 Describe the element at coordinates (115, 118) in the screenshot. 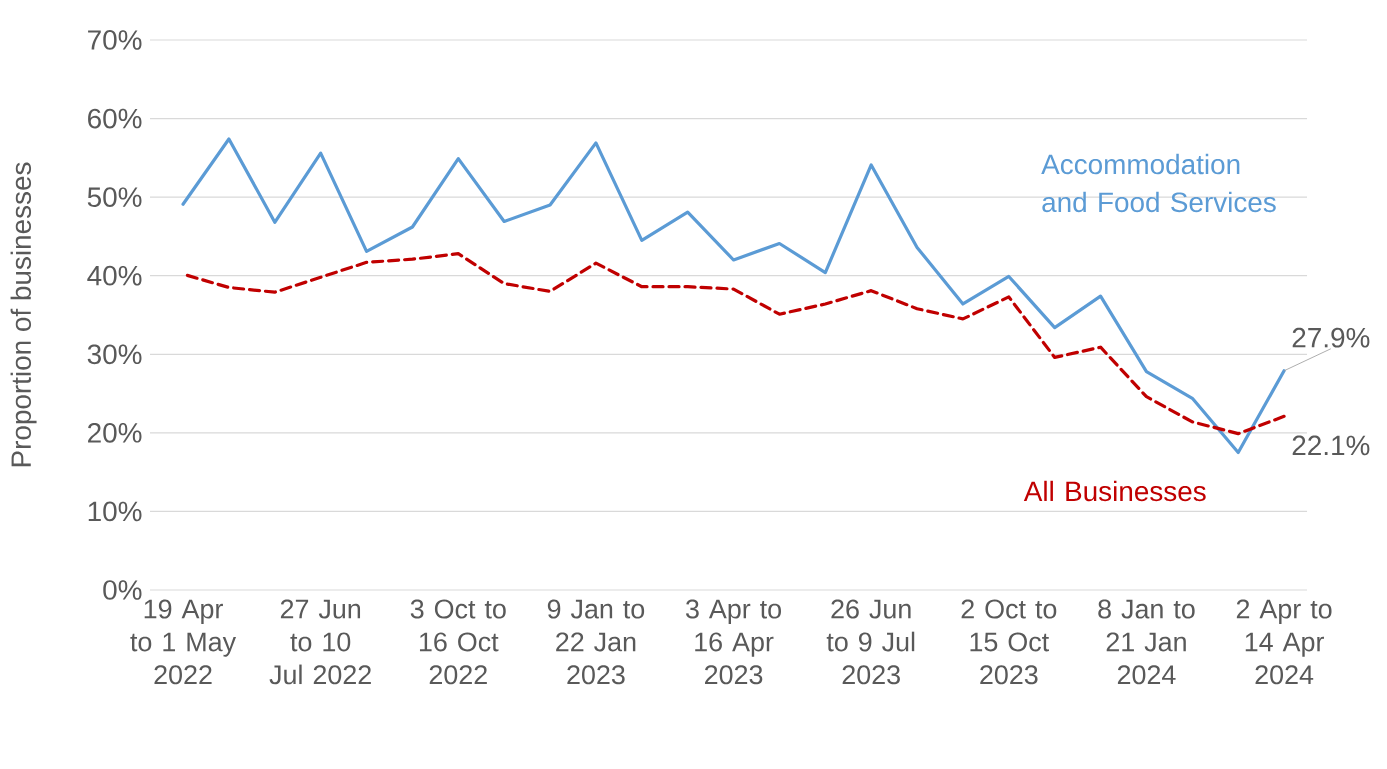

I see `y-tick-label: 60%` at that location.